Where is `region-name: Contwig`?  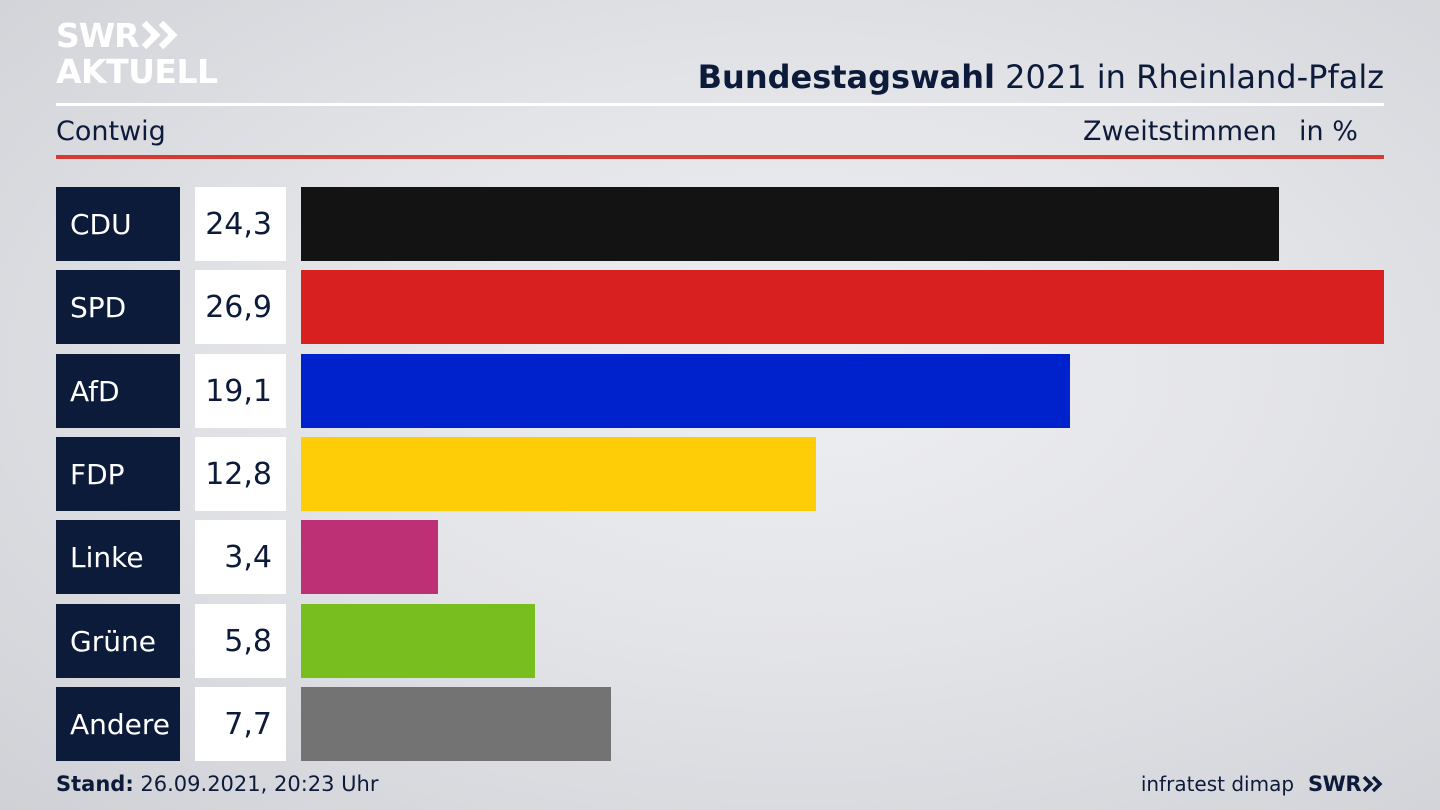 region-name: Contwig is located at coordinates (111, 131).